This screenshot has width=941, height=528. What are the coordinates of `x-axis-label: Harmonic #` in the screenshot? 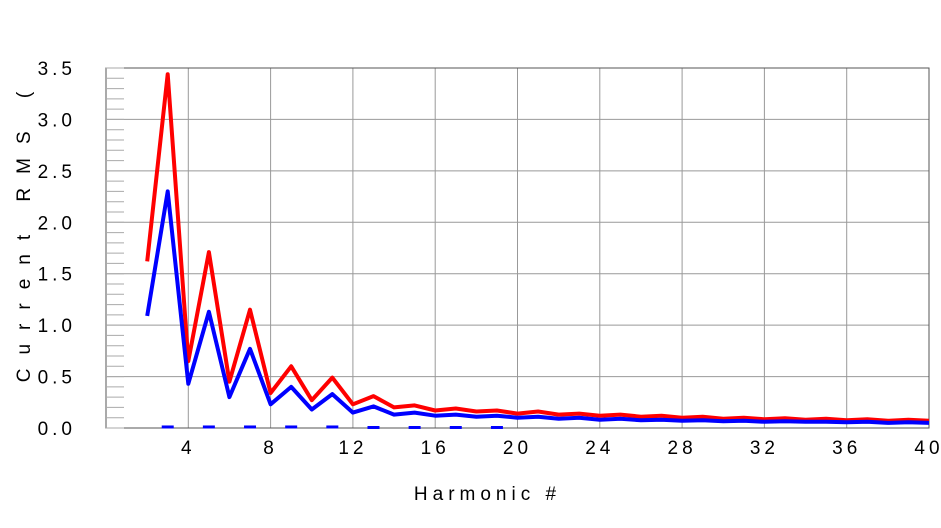 It's located at (487, 494).